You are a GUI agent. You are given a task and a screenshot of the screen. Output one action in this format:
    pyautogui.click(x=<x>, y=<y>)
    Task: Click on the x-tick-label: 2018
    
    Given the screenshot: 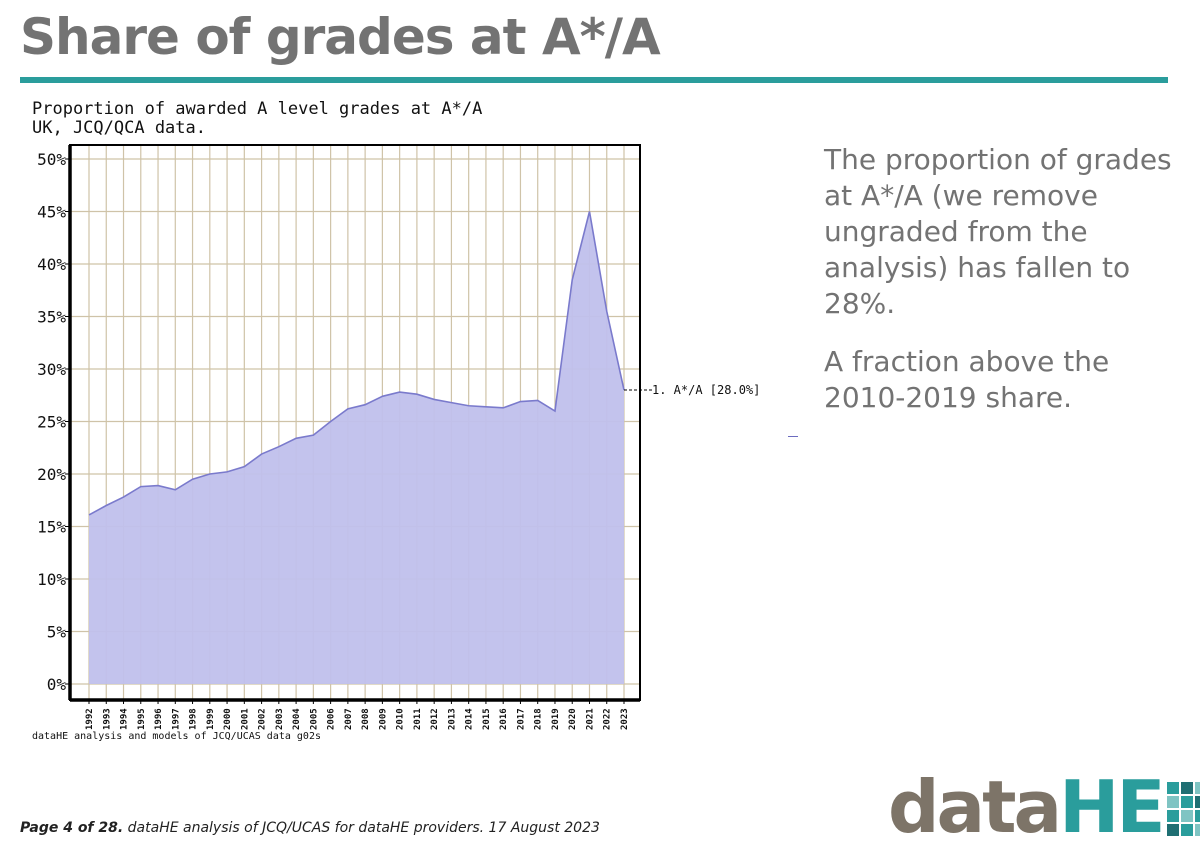 What is the action you would take?
    pyautogui.click(x=539, y=719)
    